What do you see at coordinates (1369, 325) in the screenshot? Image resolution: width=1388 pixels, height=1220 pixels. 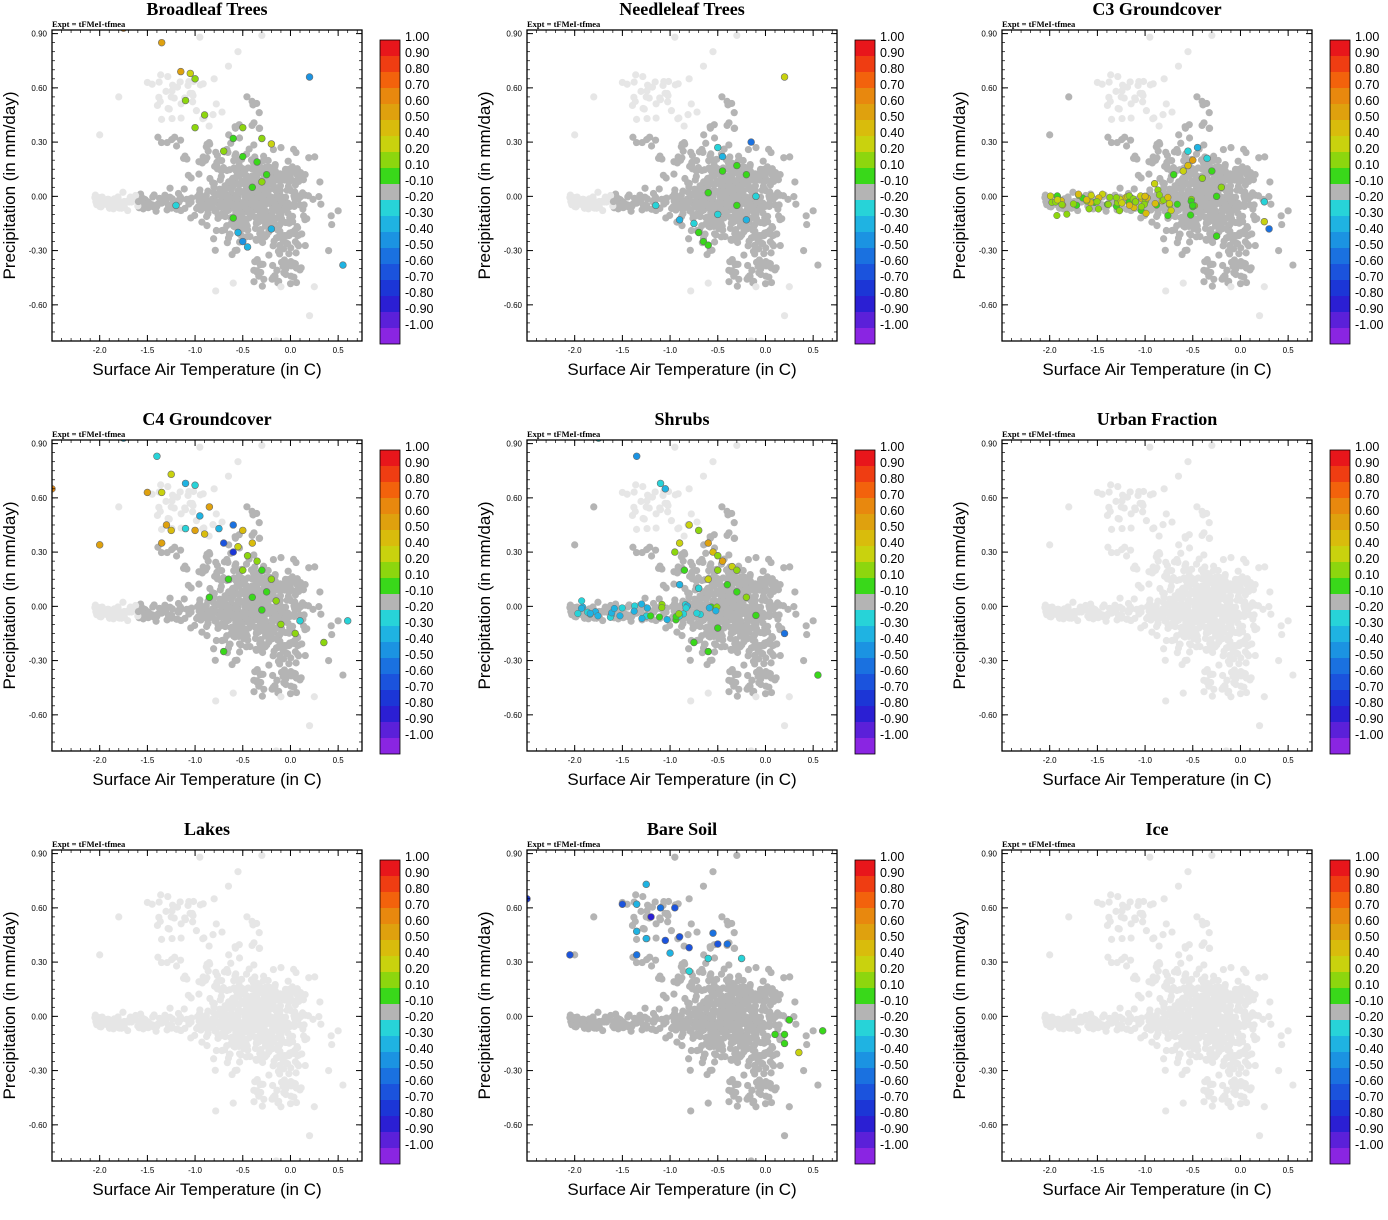 I see `colorbar-label: -1.00` at bounding box center [1369, 325].